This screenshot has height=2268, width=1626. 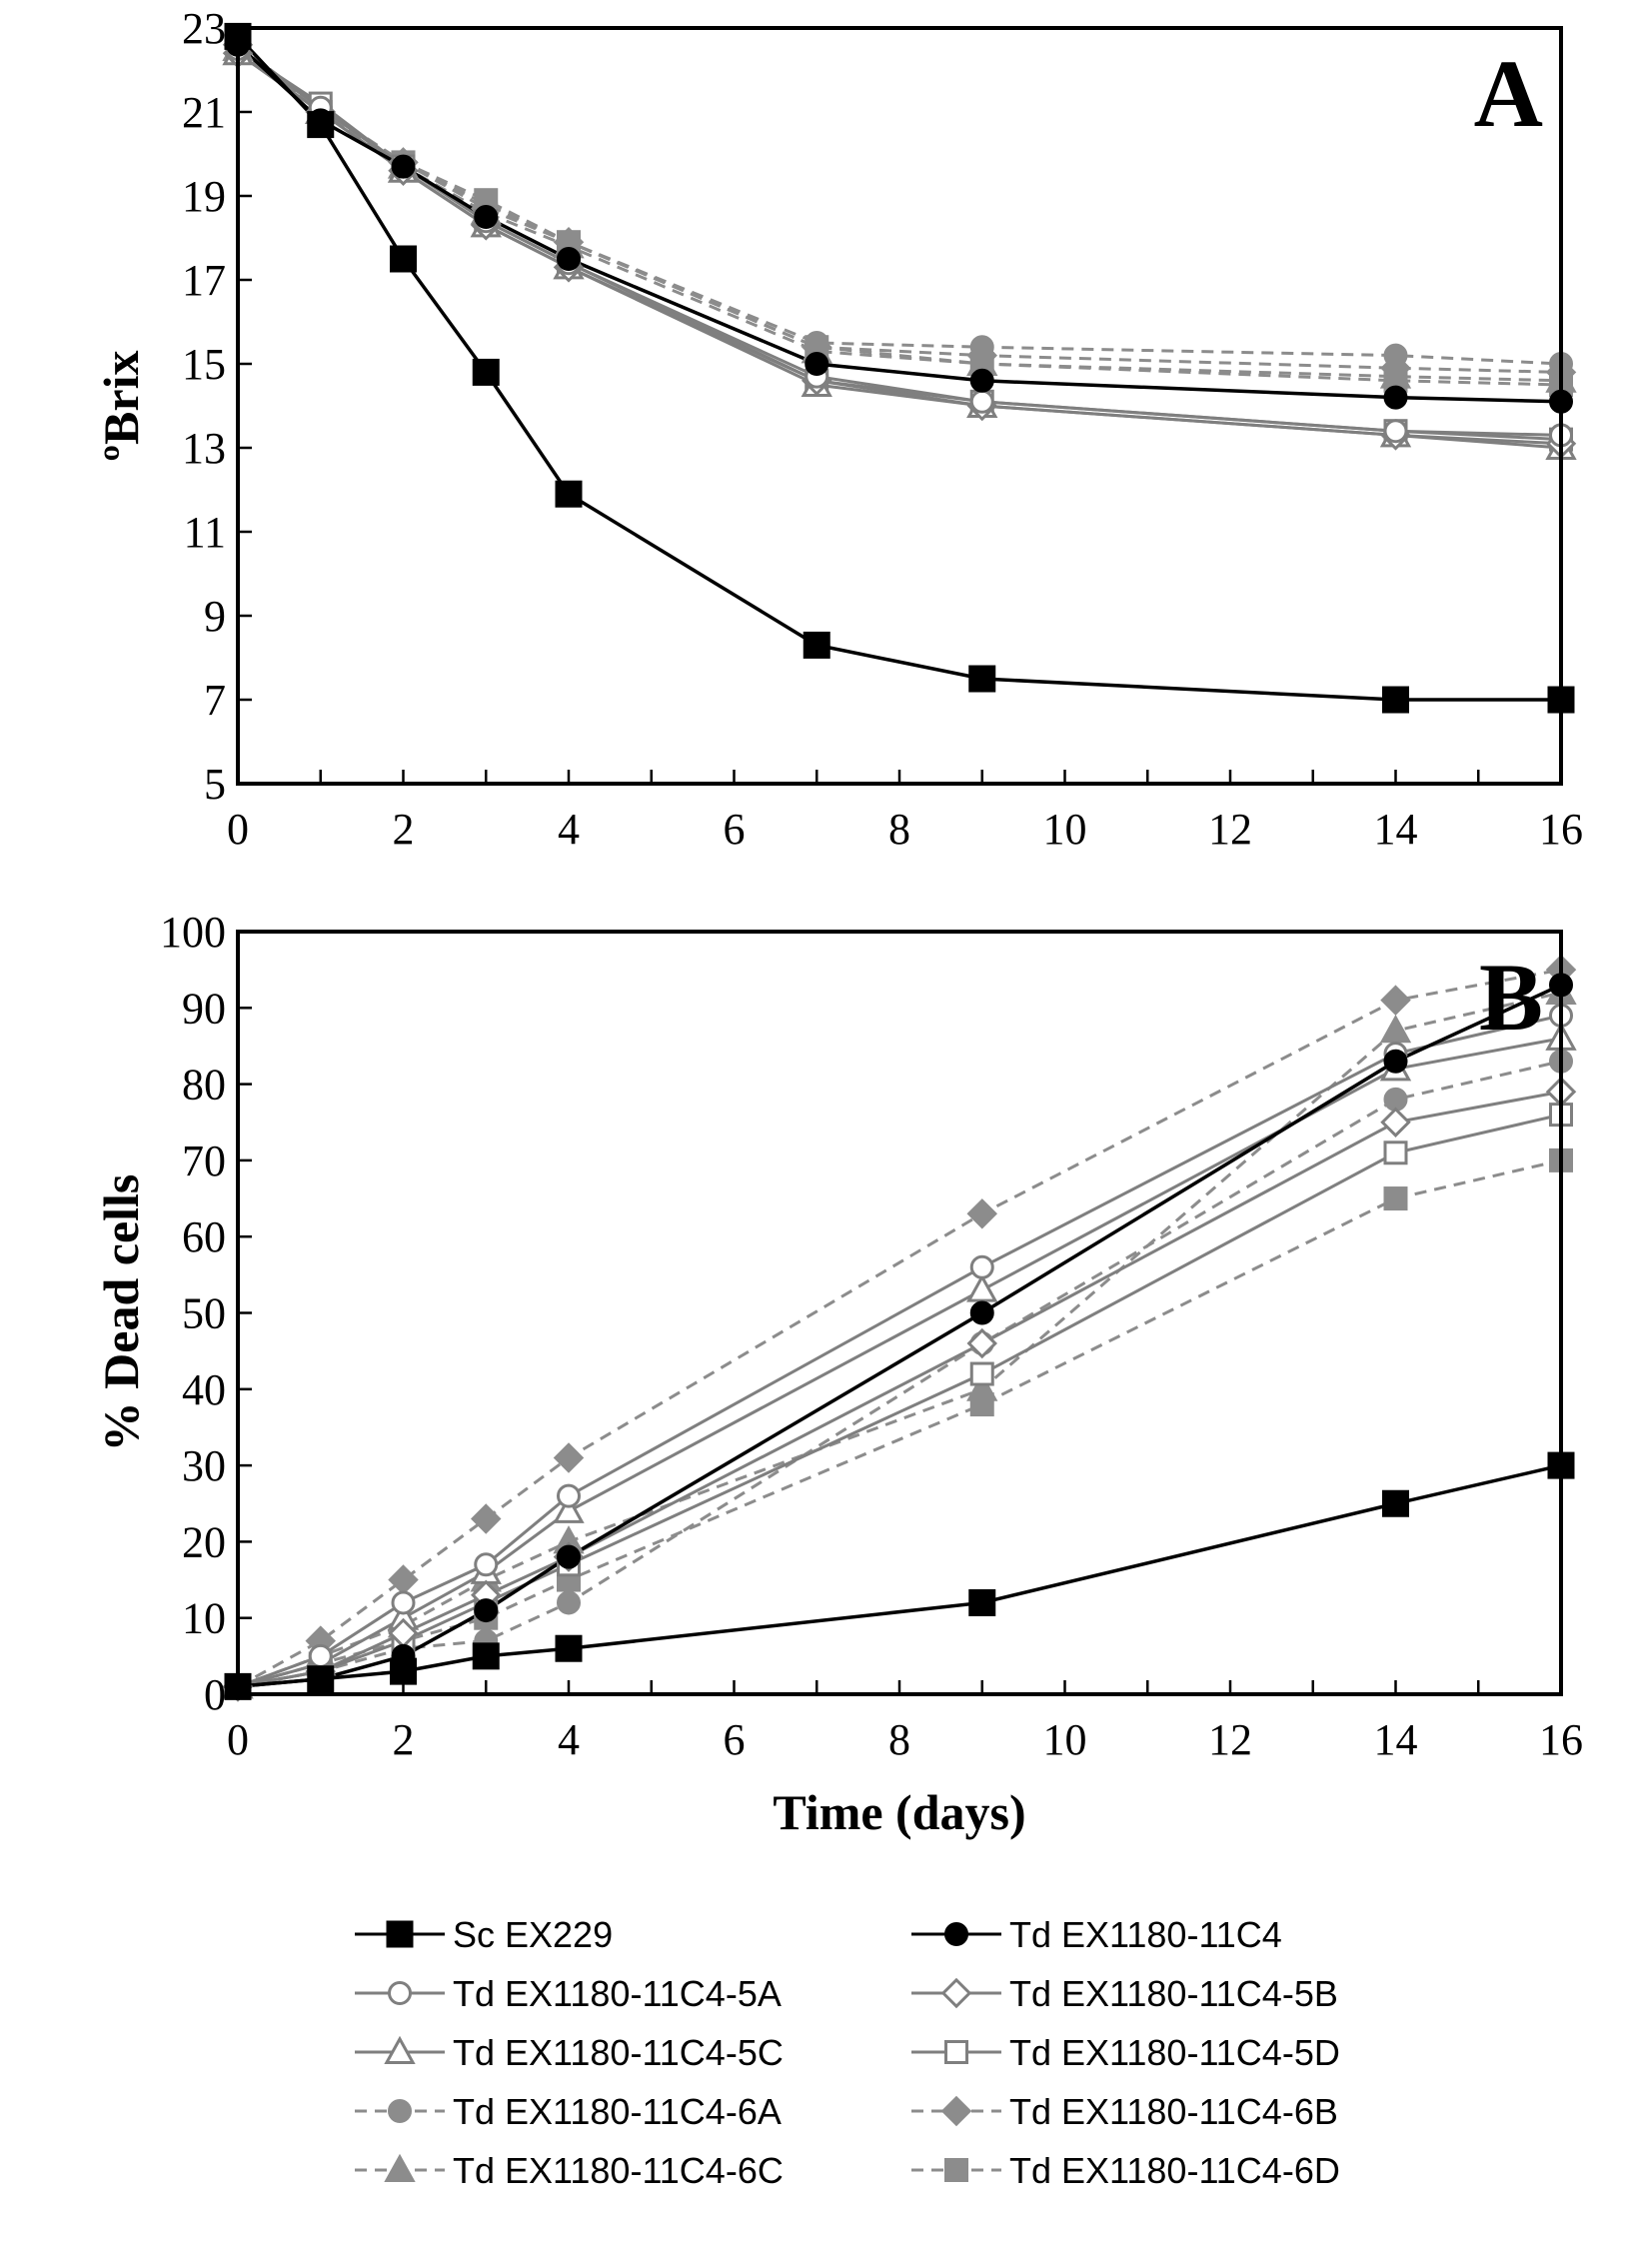 What do you see at coordinates (899, 830) in the screenshot?
I see `x-tick-label: 8` at bounding box center [899, 830].